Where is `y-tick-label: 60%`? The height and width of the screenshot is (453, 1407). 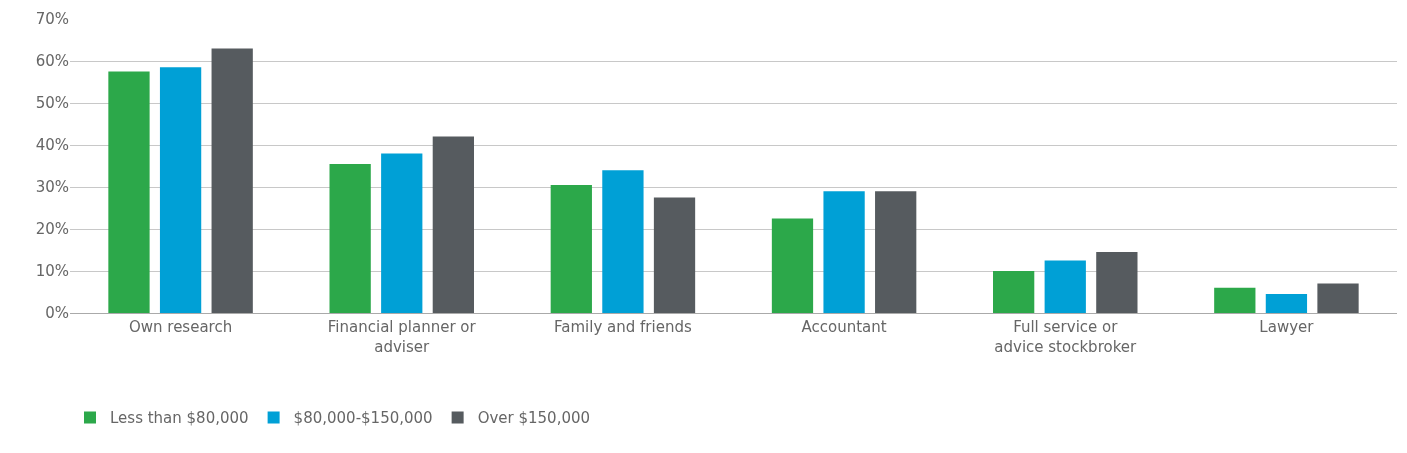 y-tick-label: 60% is located at coordinates (52, 61).